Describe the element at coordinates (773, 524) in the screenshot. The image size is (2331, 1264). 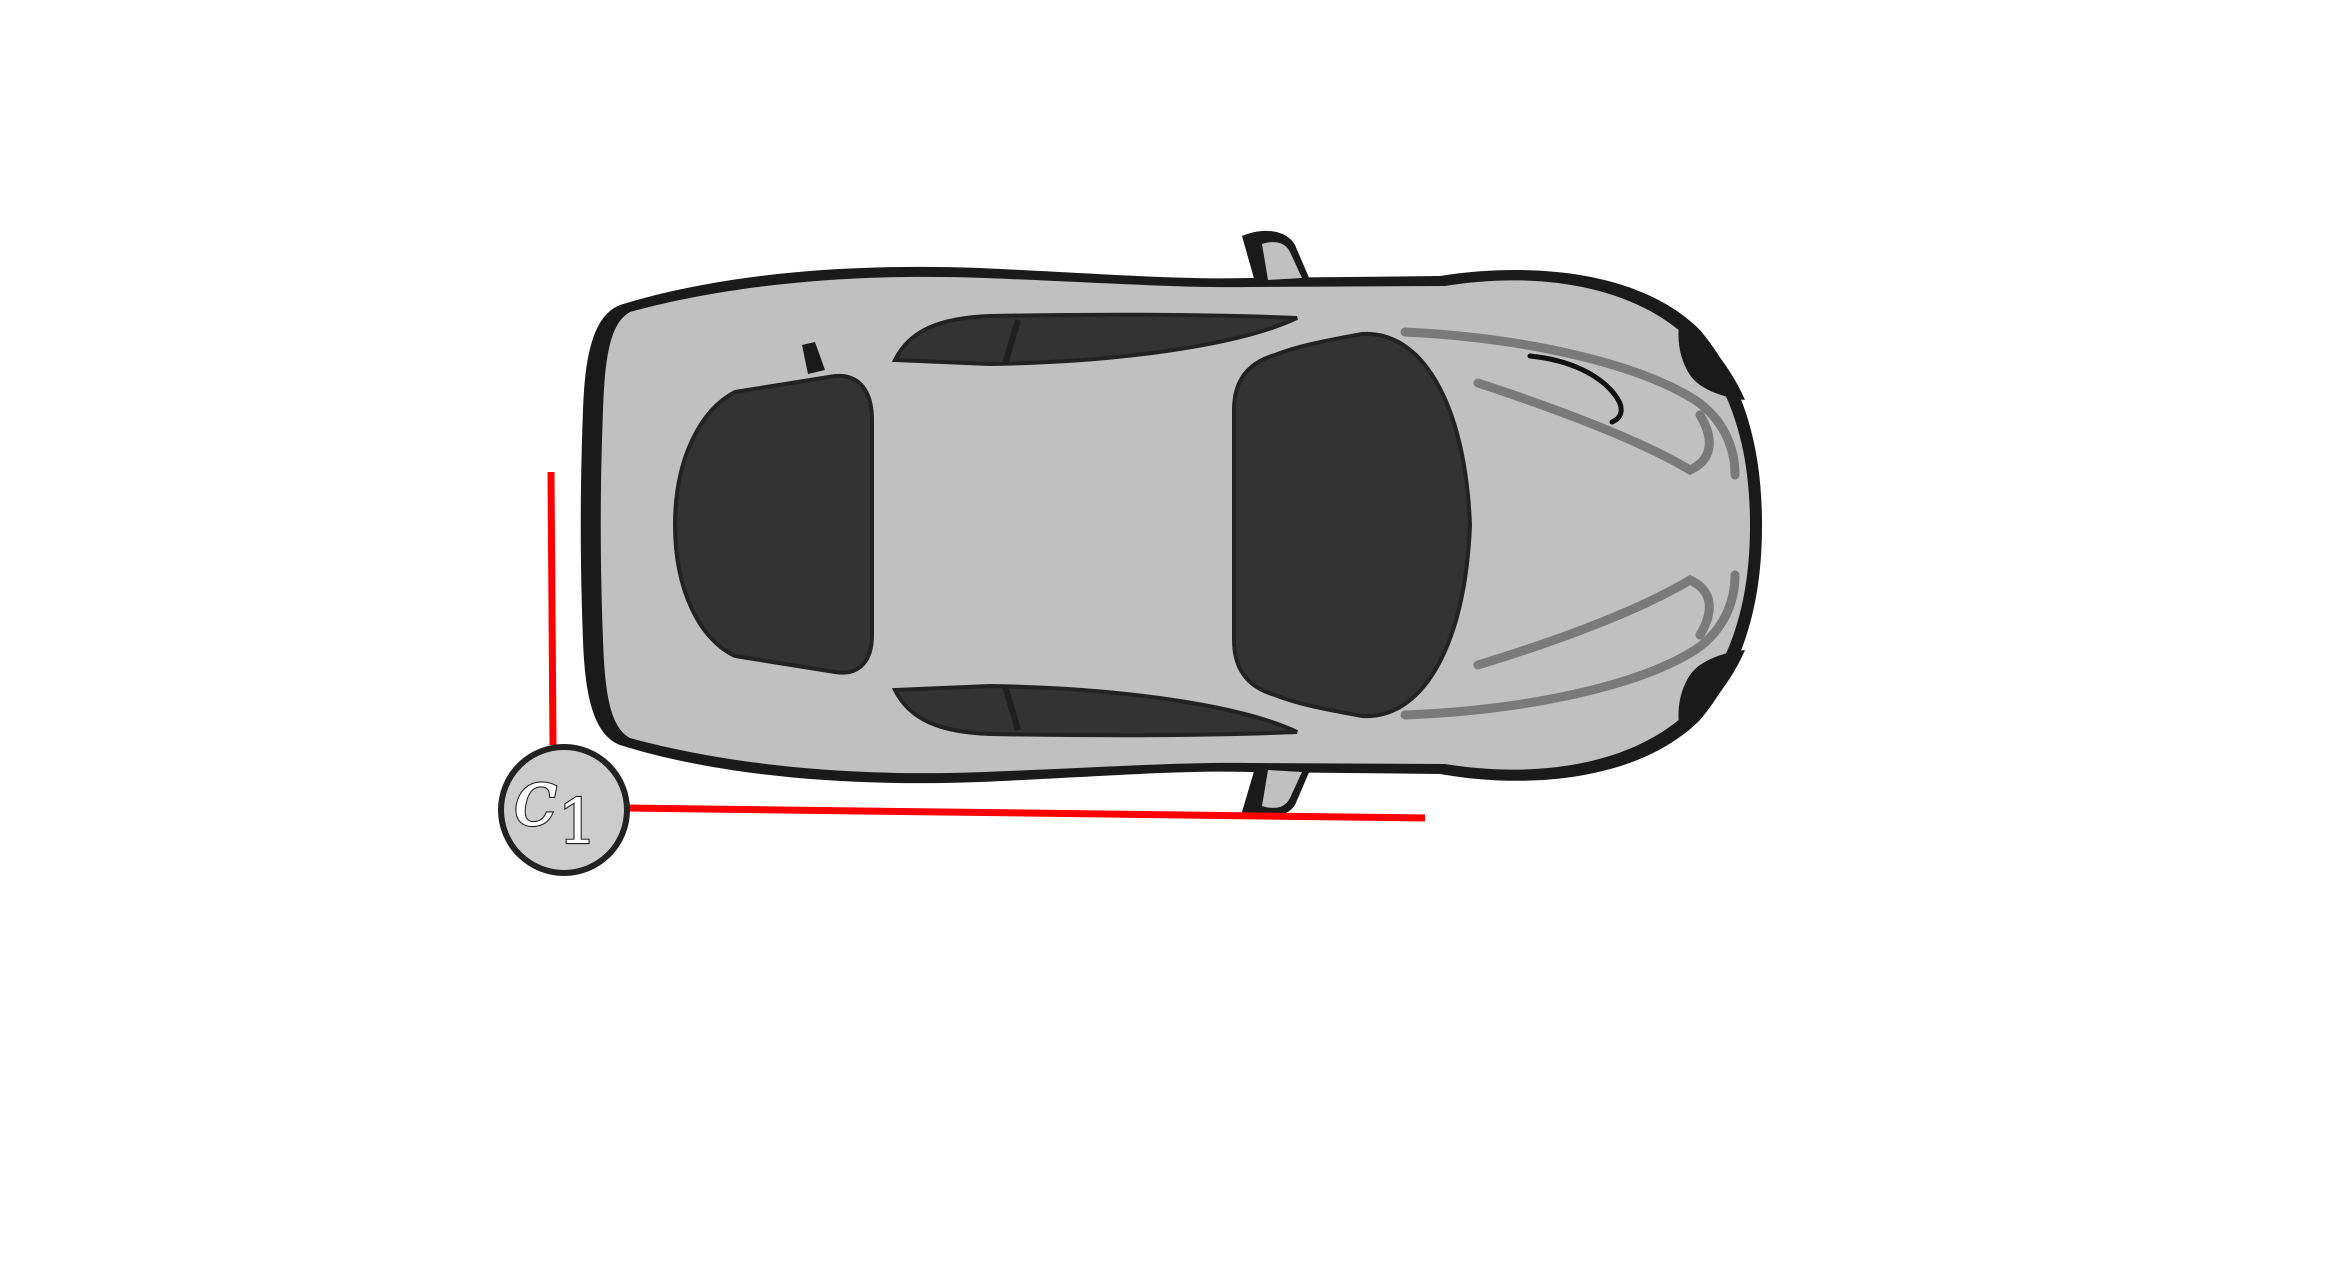
I see `rear-window` at that location.